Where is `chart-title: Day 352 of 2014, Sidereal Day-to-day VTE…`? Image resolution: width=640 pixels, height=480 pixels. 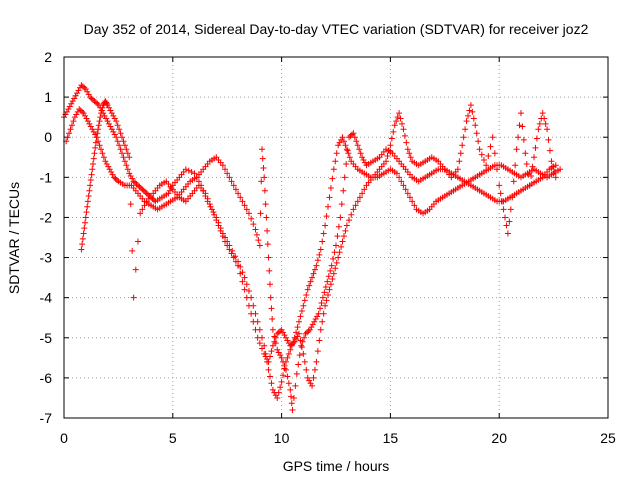 chart-title: Day 352 of 2014, Sidereal Day-to-day VTE… is located at coordinates (336, 29).